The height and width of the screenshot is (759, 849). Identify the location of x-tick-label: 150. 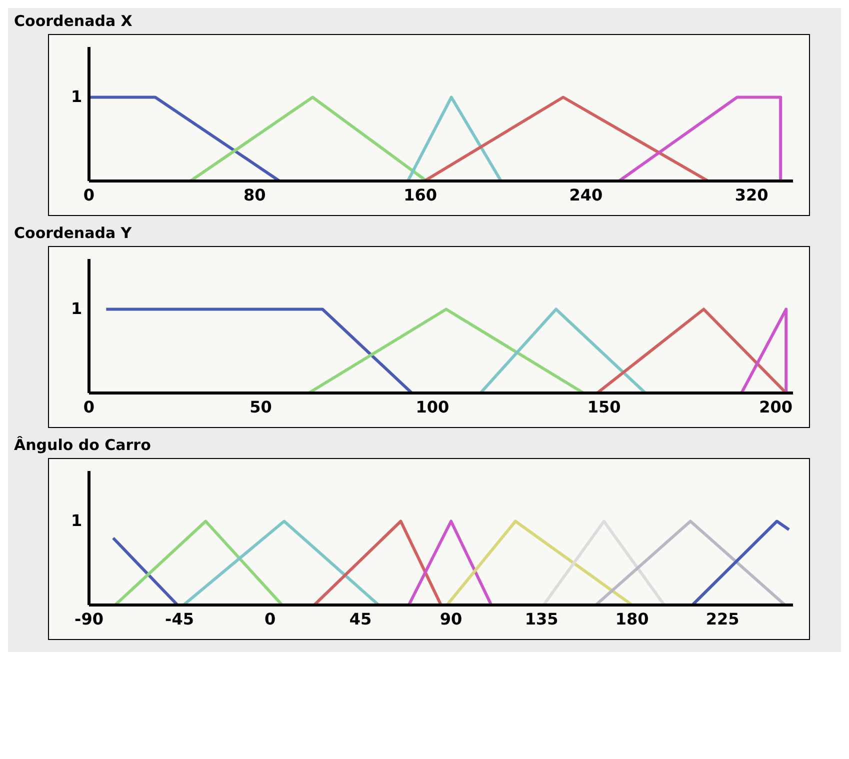
(604, 406).